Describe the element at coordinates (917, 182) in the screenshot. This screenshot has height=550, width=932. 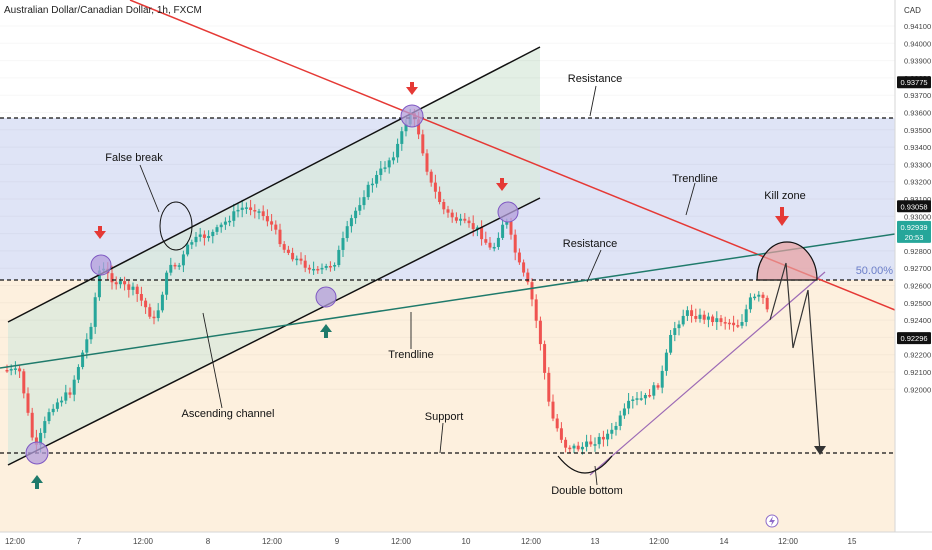
I see `y-tick-label: 0.93200` at that location.